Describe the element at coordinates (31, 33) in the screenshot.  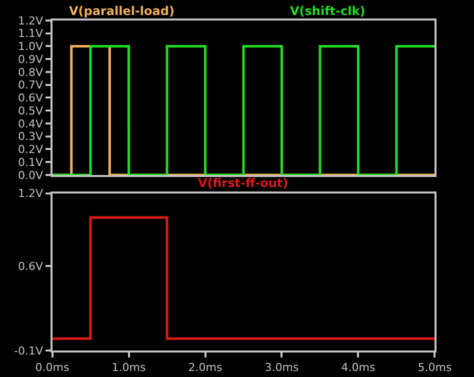
I see `y-tick-label: 1.1V` at that location.